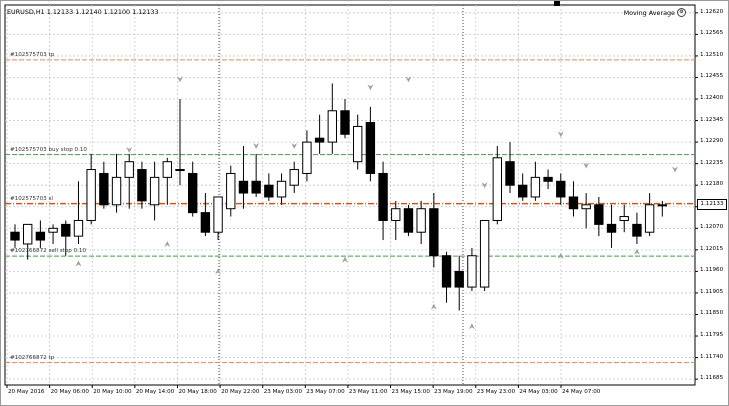 The image size is (729, 406). I want to click on order-line-label: #102766872 sell stop 0.10, so click(48, 251).